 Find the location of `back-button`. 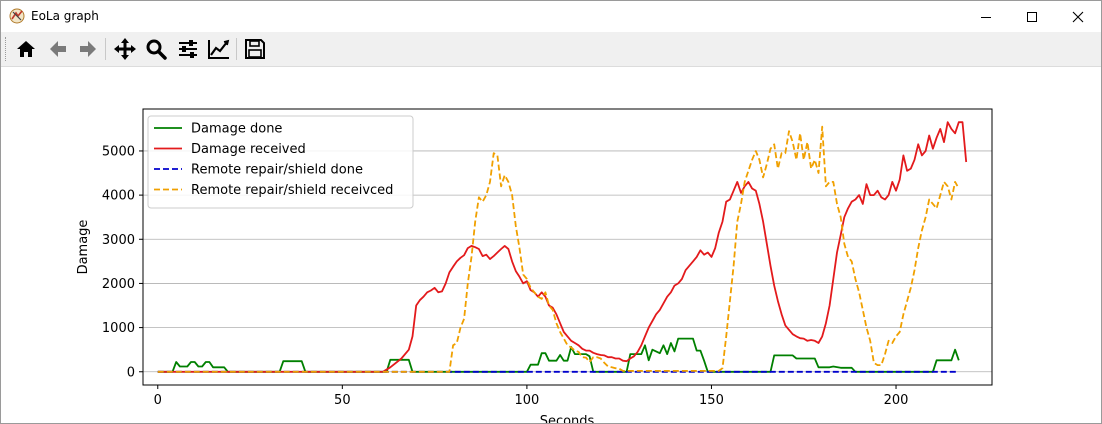

back-button is located at coordinates (58, 49).